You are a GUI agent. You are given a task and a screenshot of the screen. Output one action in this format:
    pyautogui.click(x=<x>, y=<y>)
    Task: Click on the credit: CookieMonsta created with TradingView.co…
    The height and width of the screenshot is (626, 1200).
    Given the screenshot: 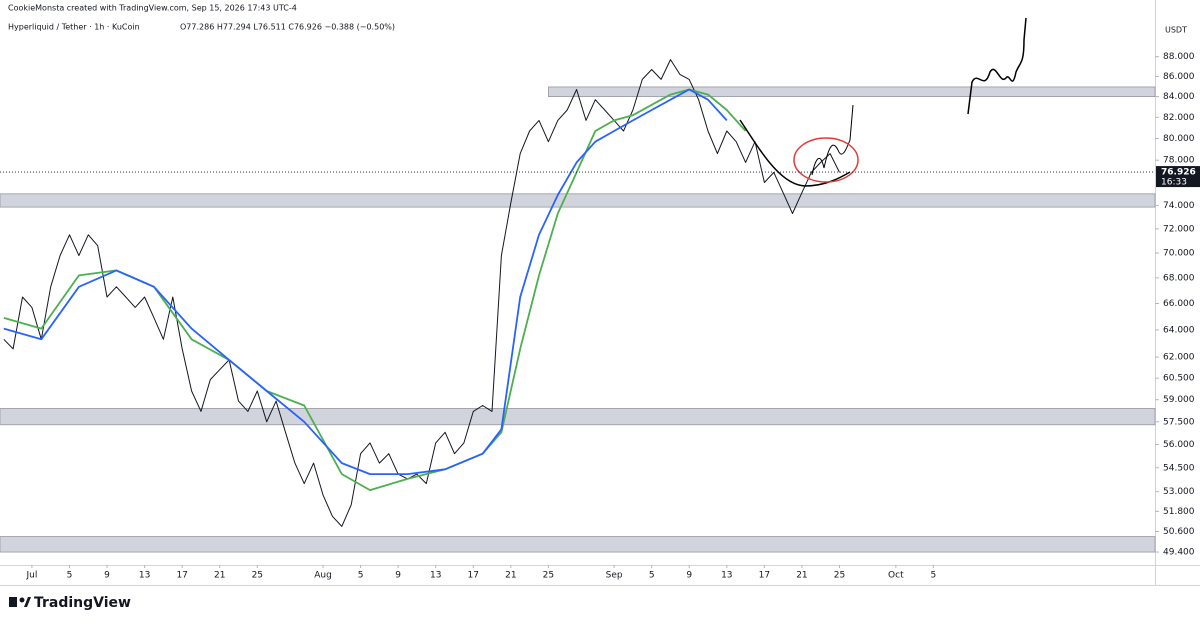 What is the action you would take?
    pyautogui.click(x=152, y=8)
    